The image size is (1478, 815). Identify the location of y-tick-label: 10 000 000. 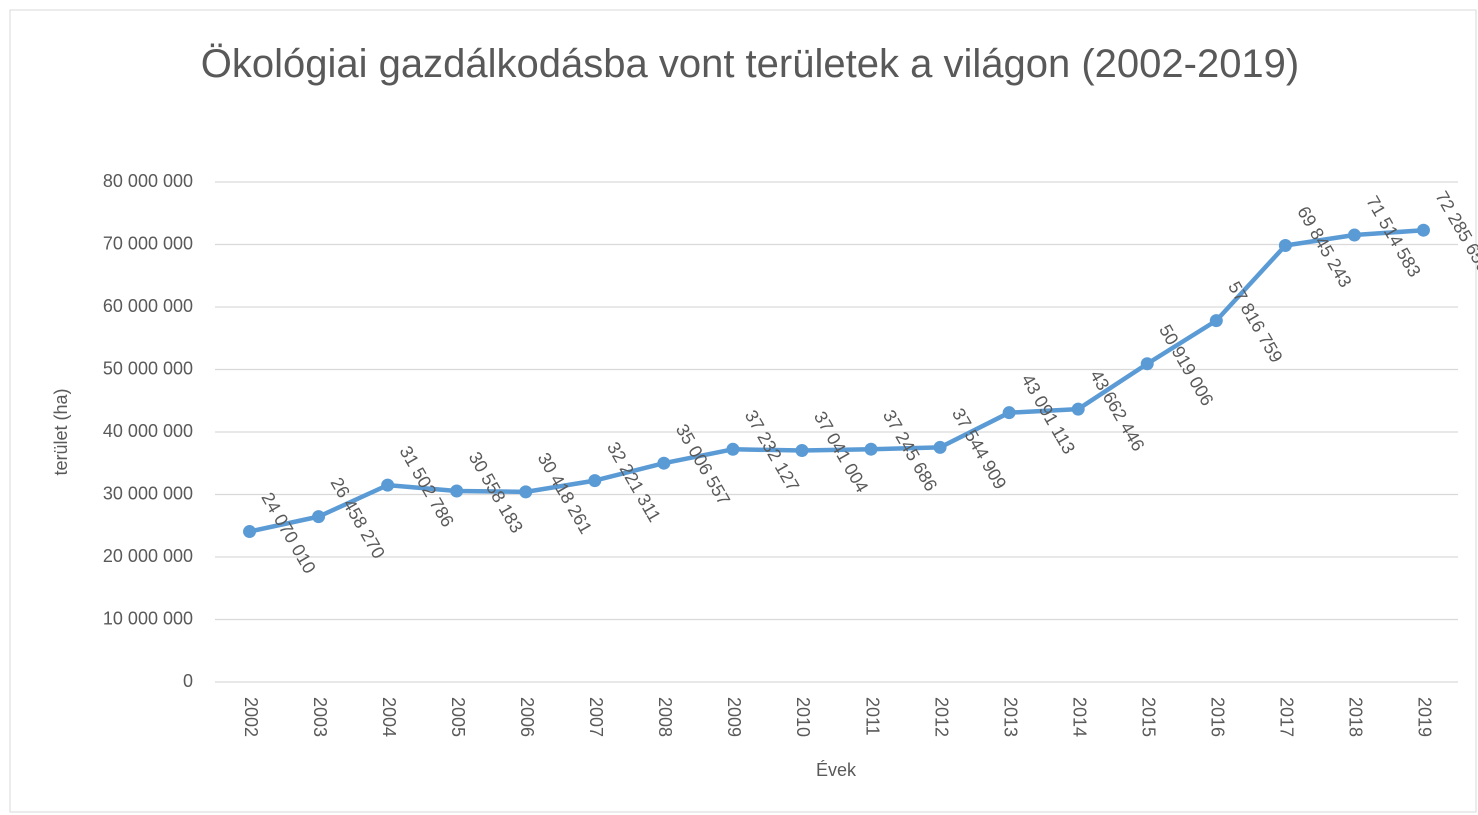
(148, 618).